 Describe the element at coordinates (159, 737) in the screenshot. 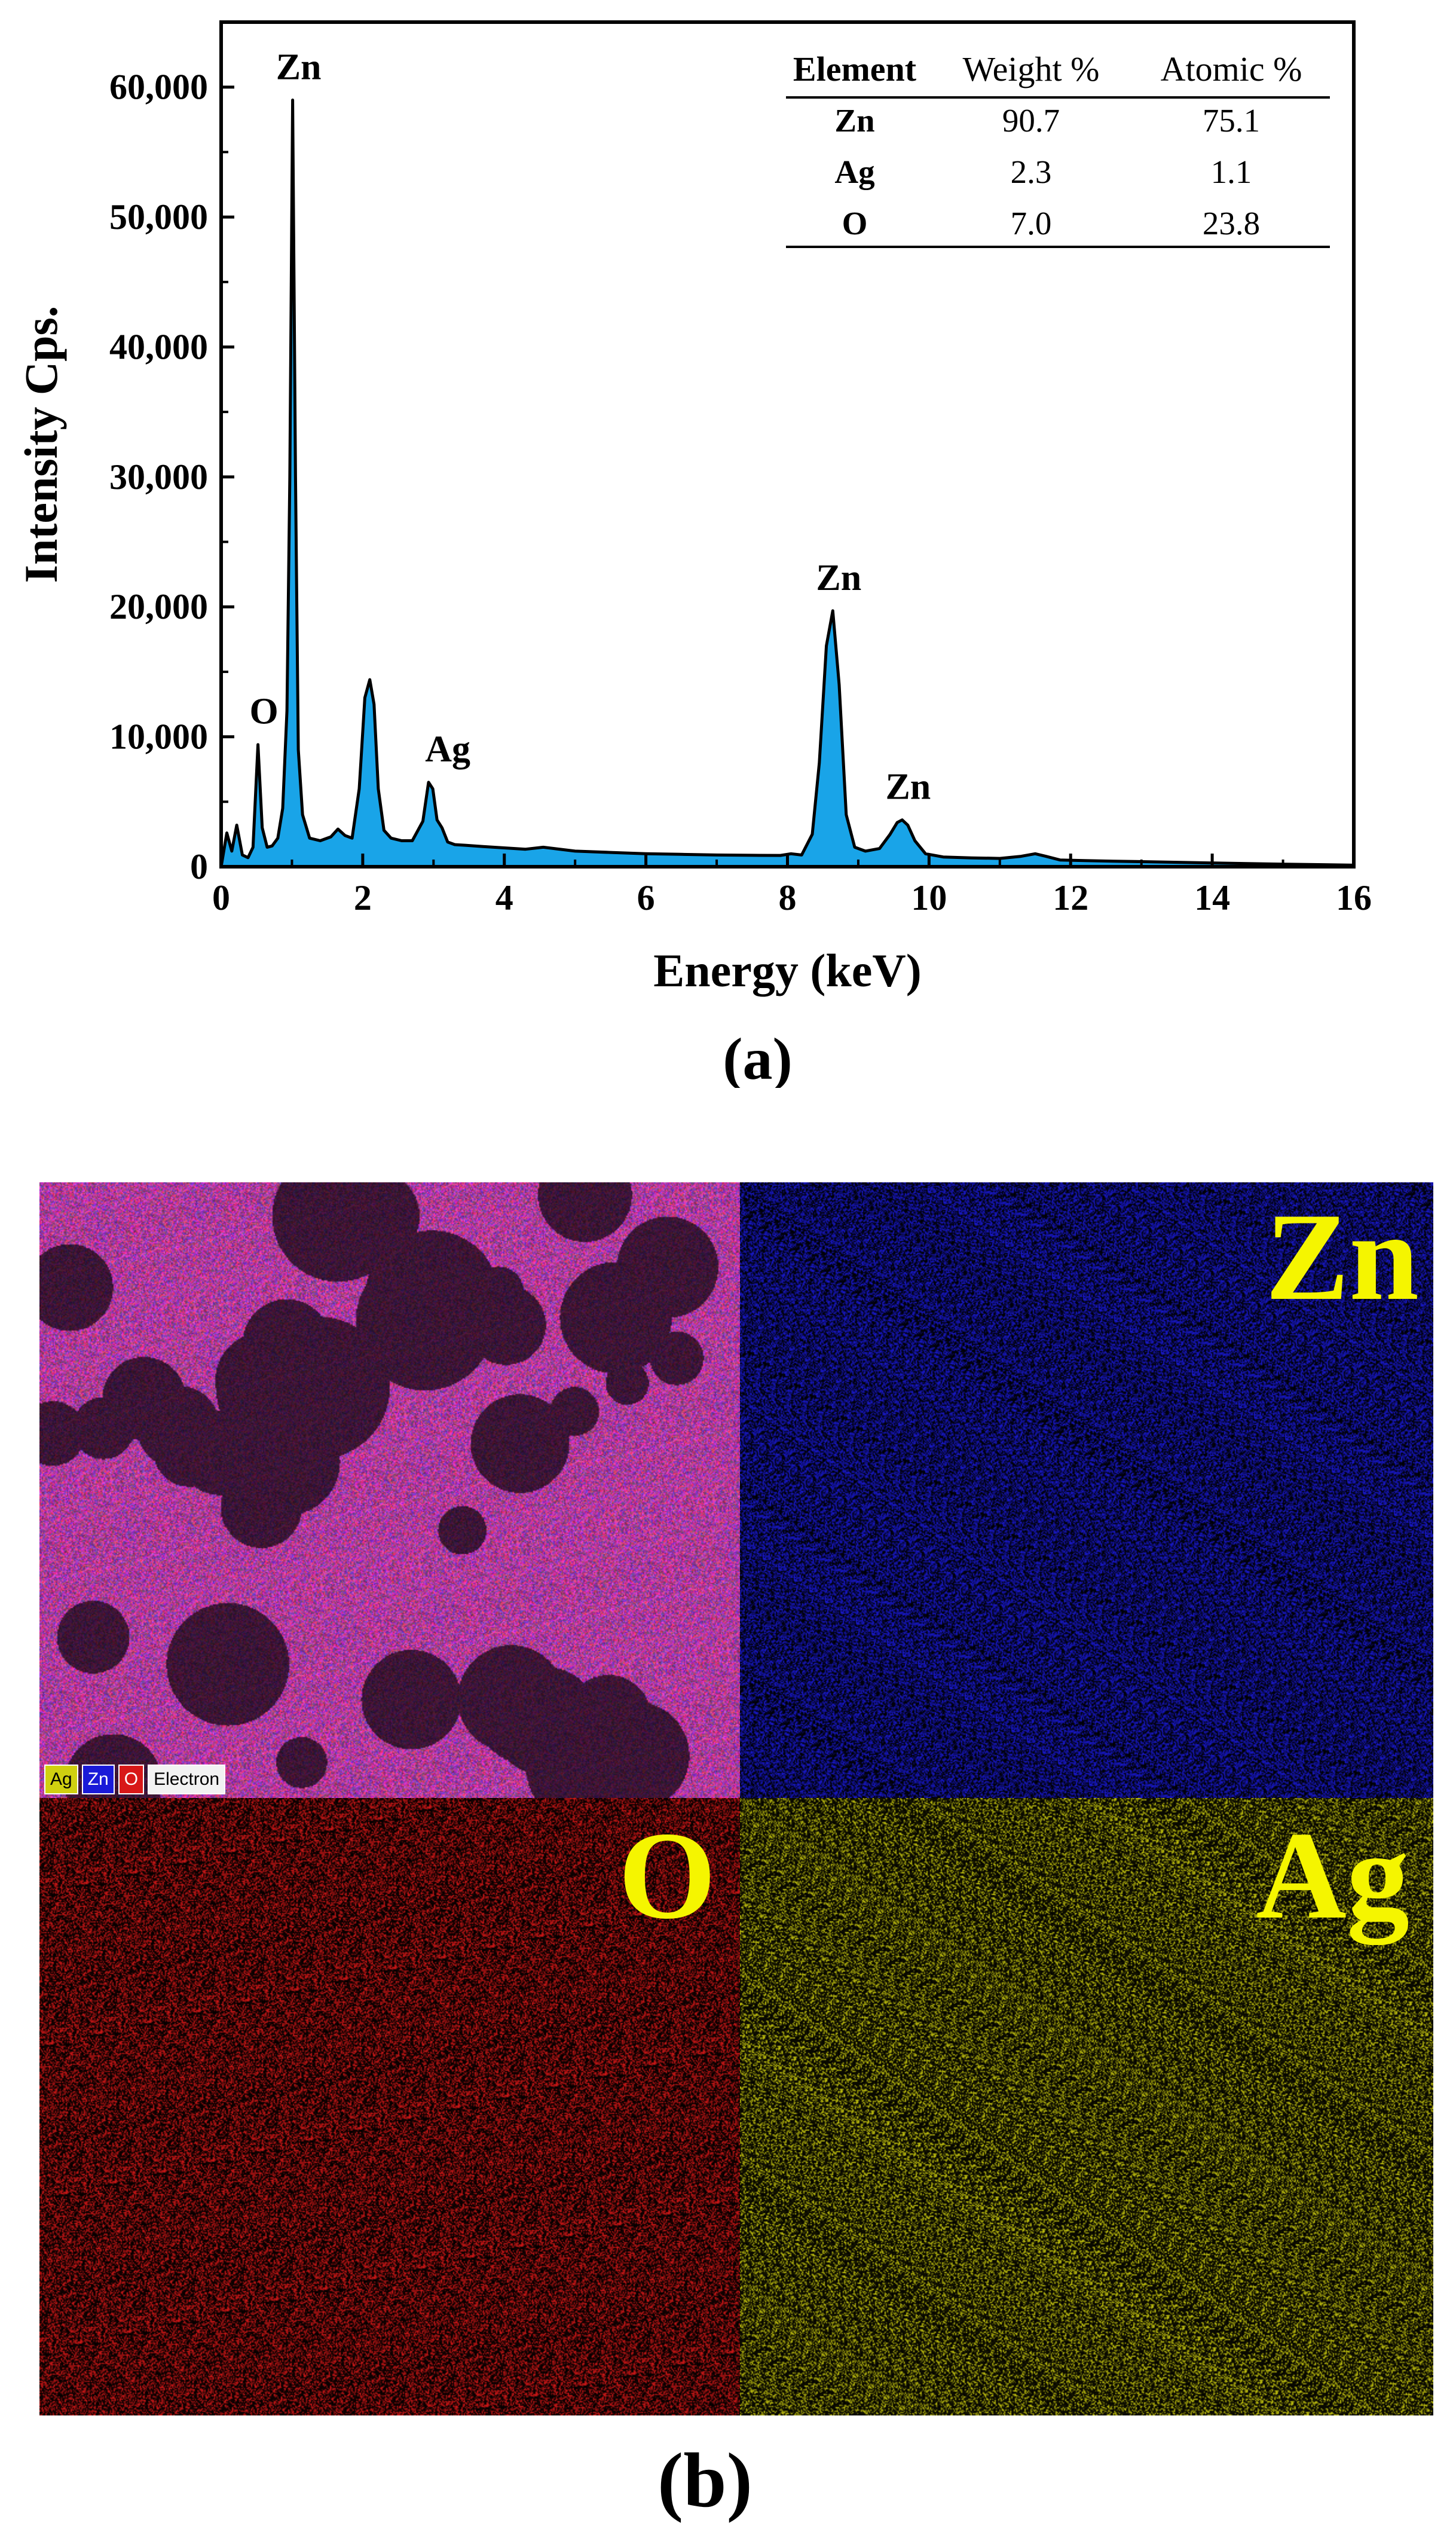

I see `y-tick-label: 10,000` at that location.